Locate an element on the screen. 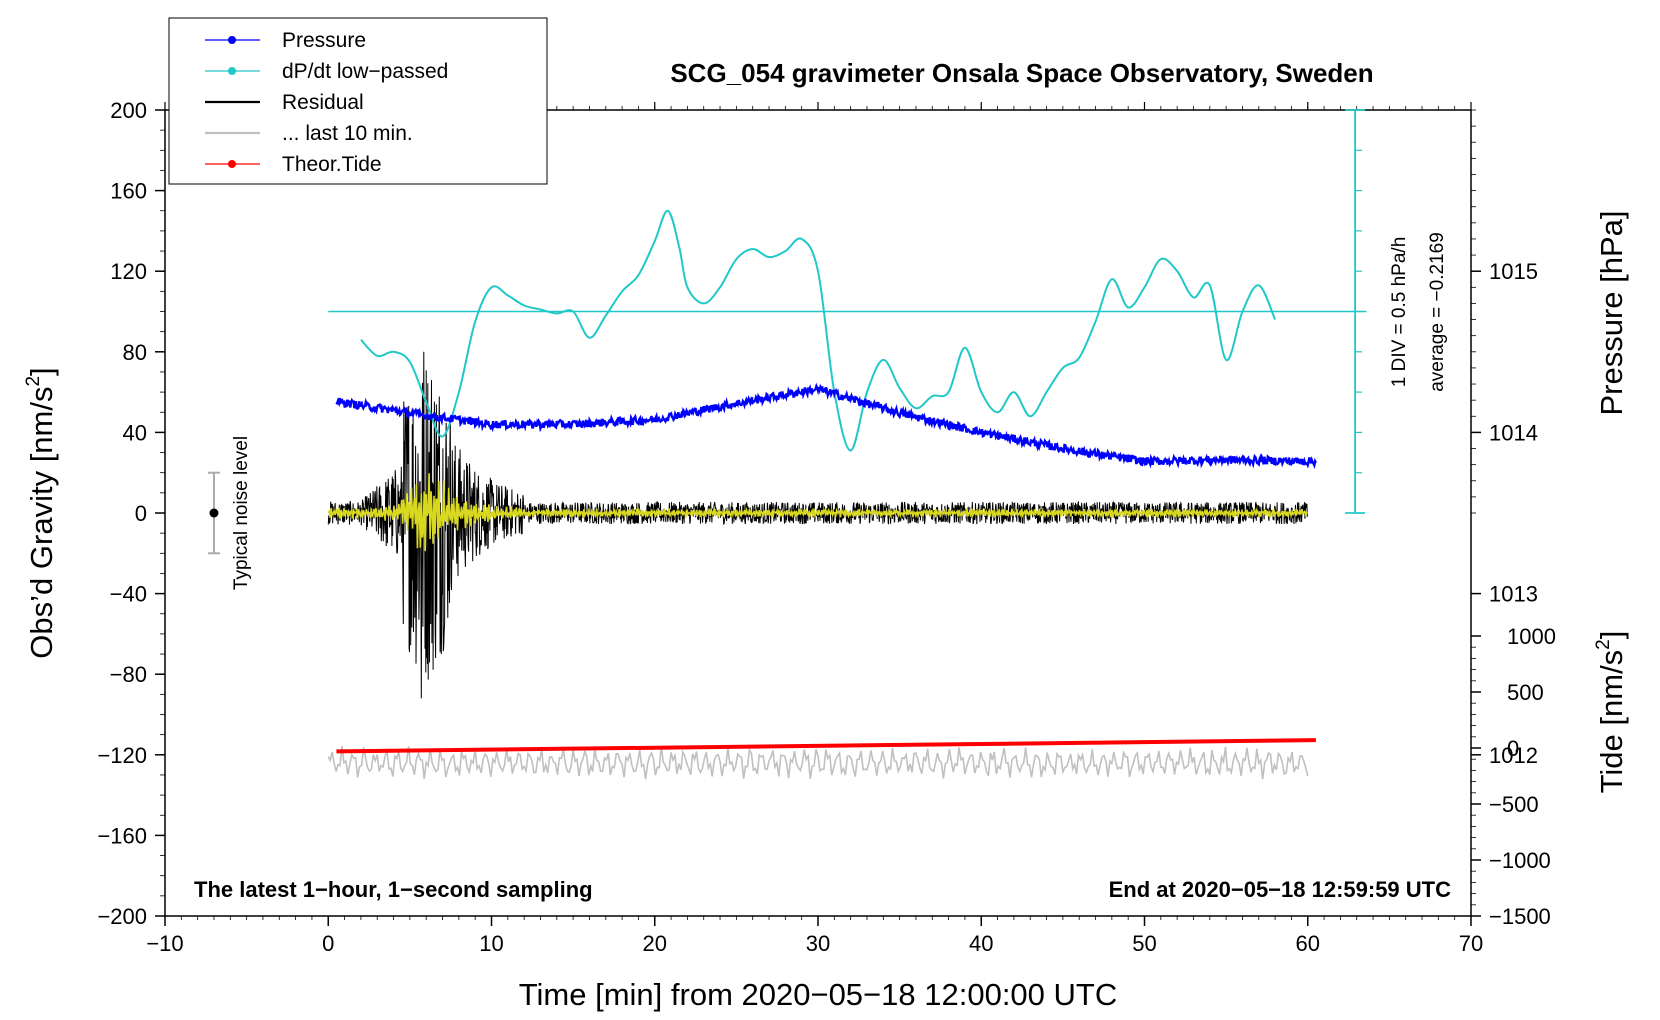  legend-label-4: Theor.Tide is located at coordinates (332, 164).